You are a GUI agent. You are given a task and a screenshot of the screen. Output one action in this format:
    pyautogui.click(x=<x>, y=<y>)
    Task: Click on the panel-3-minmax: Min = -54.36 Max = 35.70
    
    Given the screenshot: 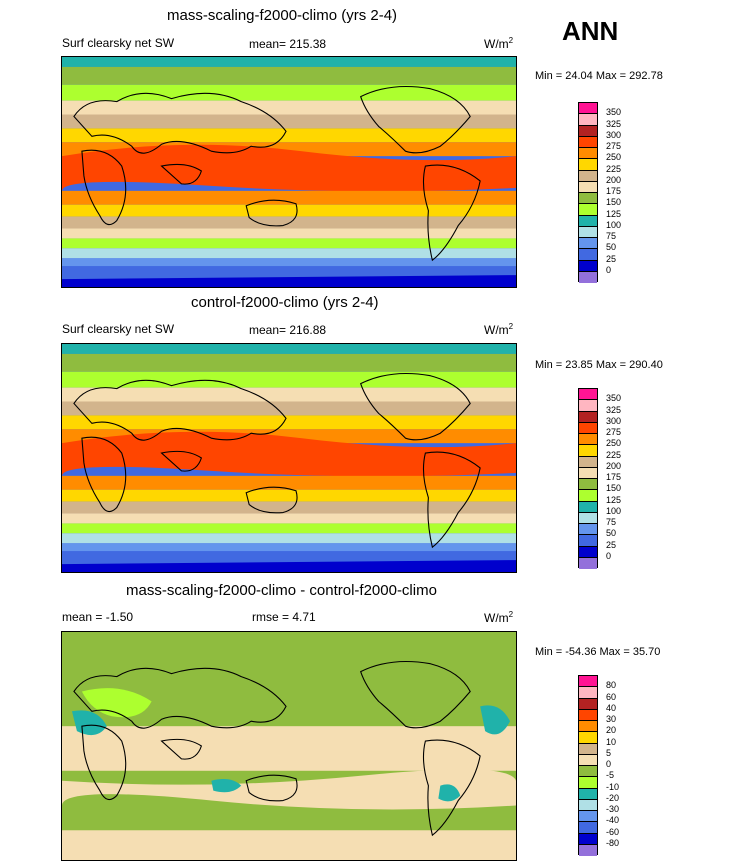 What is the action you would take?
    pyautogui.click(x=598, y=652)
    